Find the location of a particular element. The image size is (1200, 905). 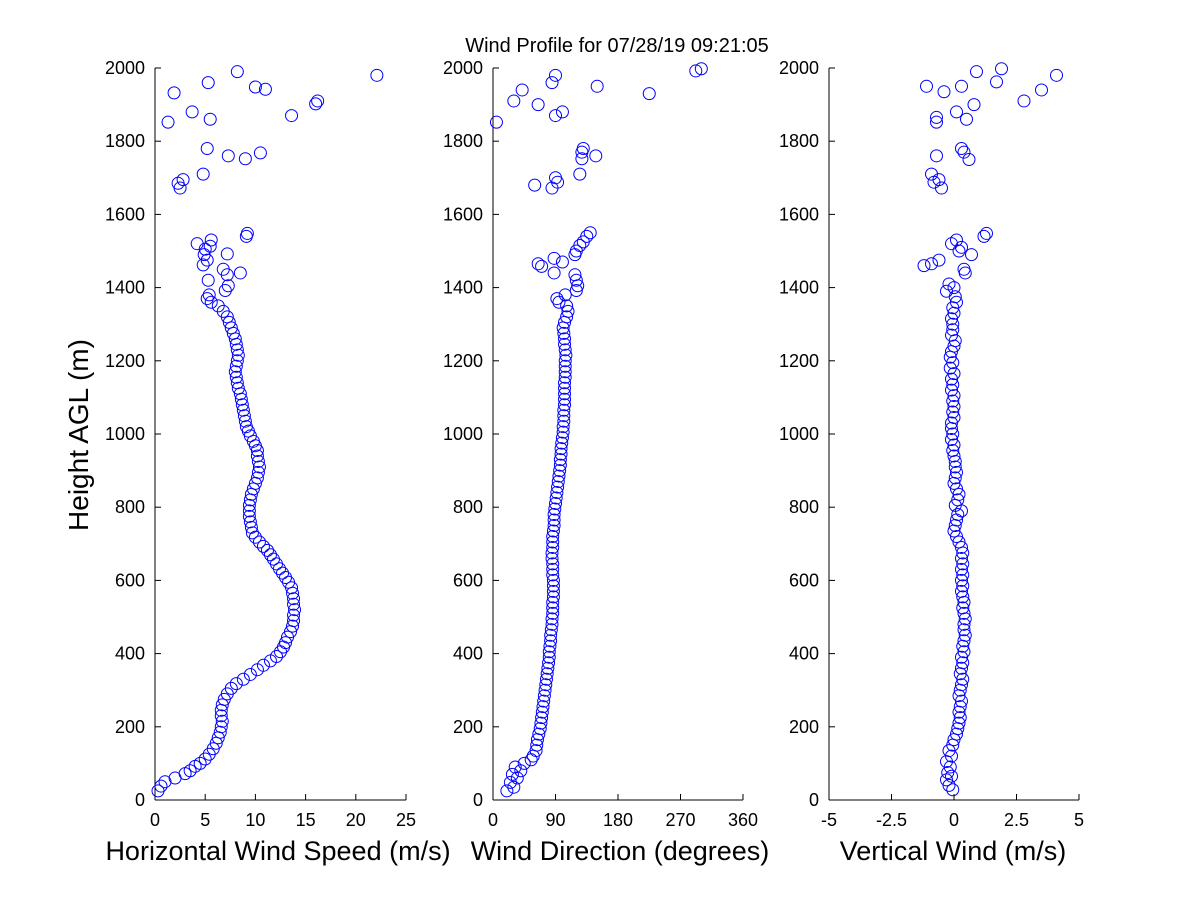

x-tick-label: 10 is located at coordinates (255, 820).